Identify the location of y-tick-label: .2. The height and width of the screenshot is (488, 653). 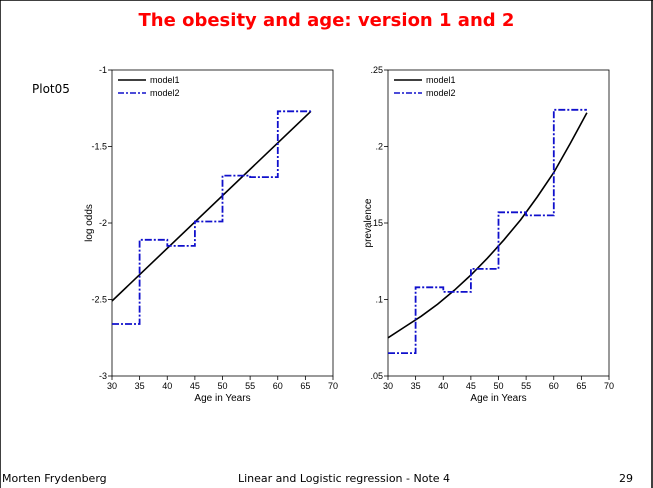
(379, 147).